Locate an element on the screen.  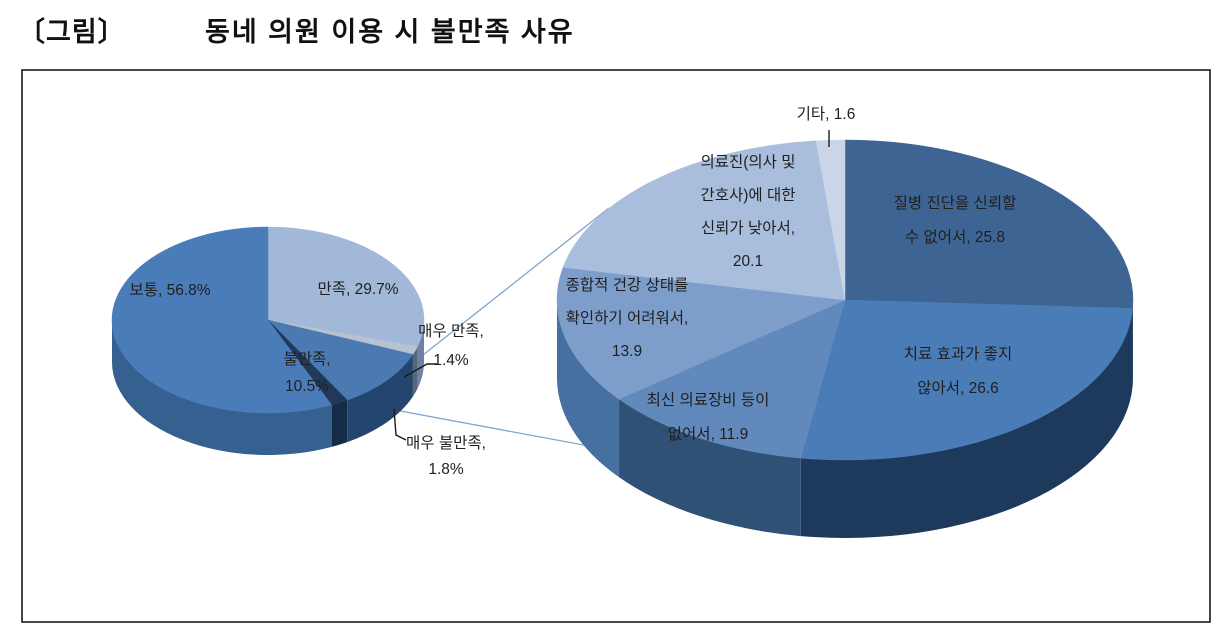
pie-label-line: 종합적 건강 상태를 is located at coordinates (627, 285).